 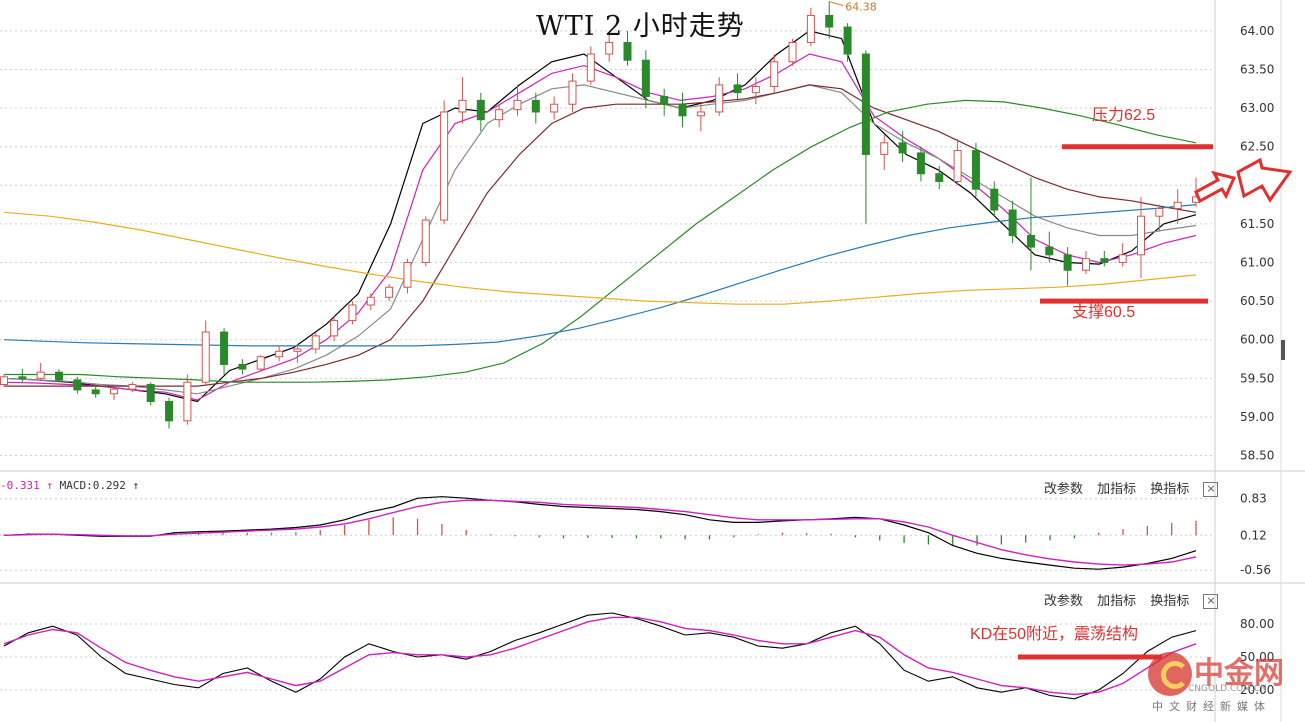 What do you see at coordinates (1257, 624) in the screenshot?
I see `y-tick-label: 80.00` at bounding box center [1257, 624].